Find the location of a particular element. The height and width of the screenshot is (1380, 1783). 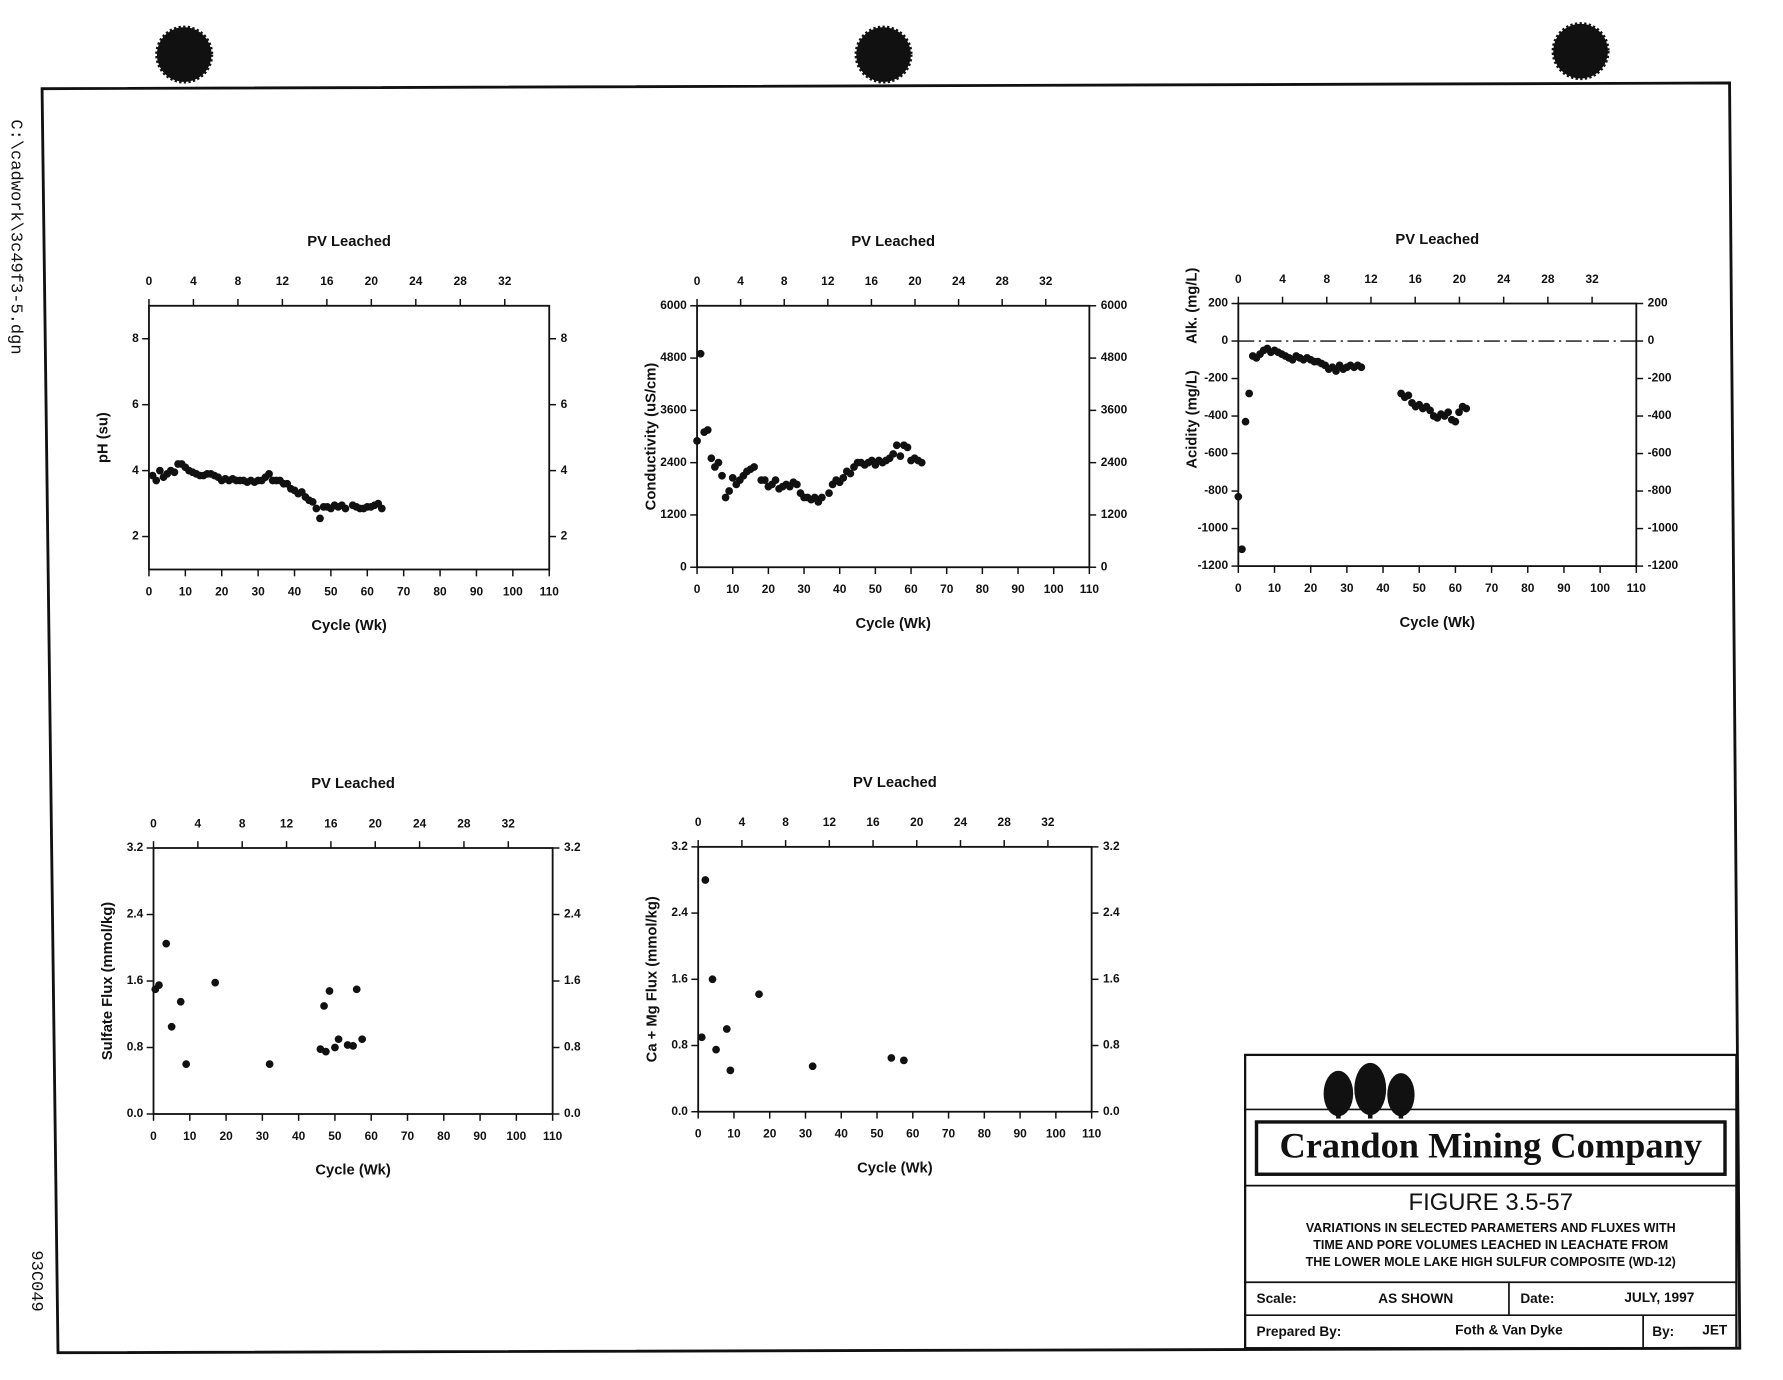

y-right-tick-label: 0 is located at coordinates (1651, 340).